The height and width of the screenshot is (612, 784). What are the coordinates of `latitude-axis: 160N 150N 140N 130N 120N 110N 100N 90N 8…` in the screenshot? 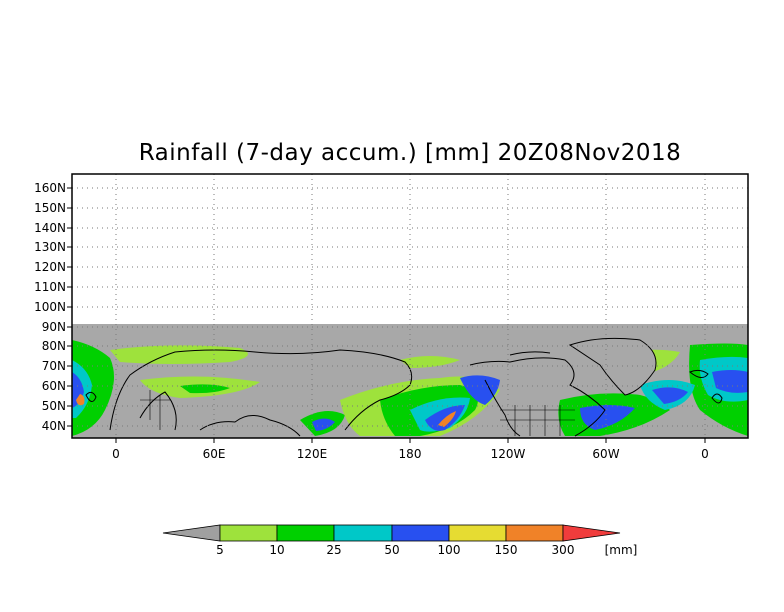 It's located at (53, 307).